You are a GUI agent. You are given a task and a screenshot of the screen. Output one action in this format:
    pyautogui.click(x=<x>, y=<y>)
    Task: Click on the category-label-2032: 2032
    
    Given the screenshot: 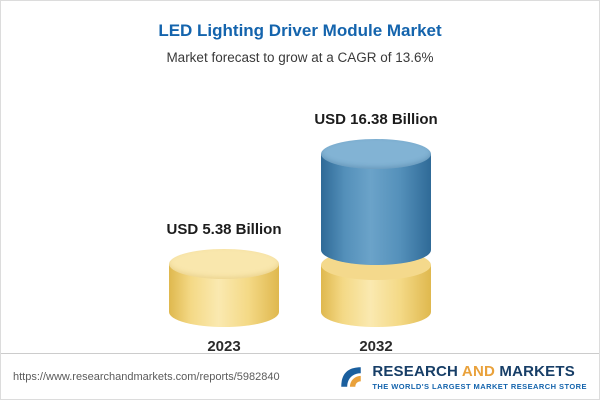 What is the action you would take?
    pyautogui.click(x=376, y=346)
    